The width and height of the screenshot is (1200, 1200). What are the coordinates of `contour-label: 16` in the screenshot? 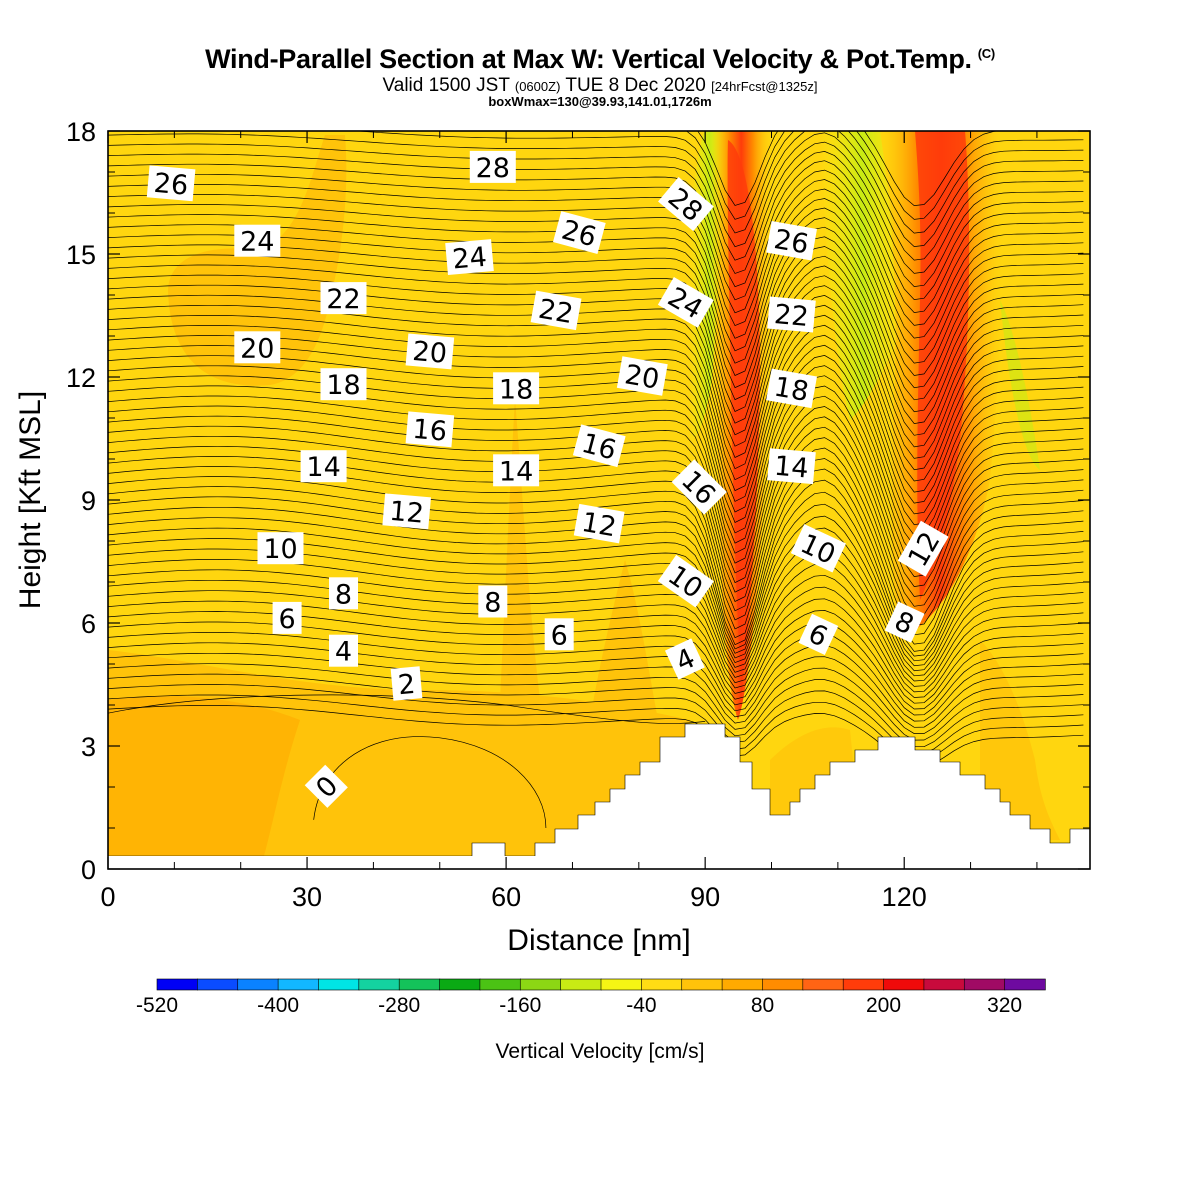 It's located at (430, 429).